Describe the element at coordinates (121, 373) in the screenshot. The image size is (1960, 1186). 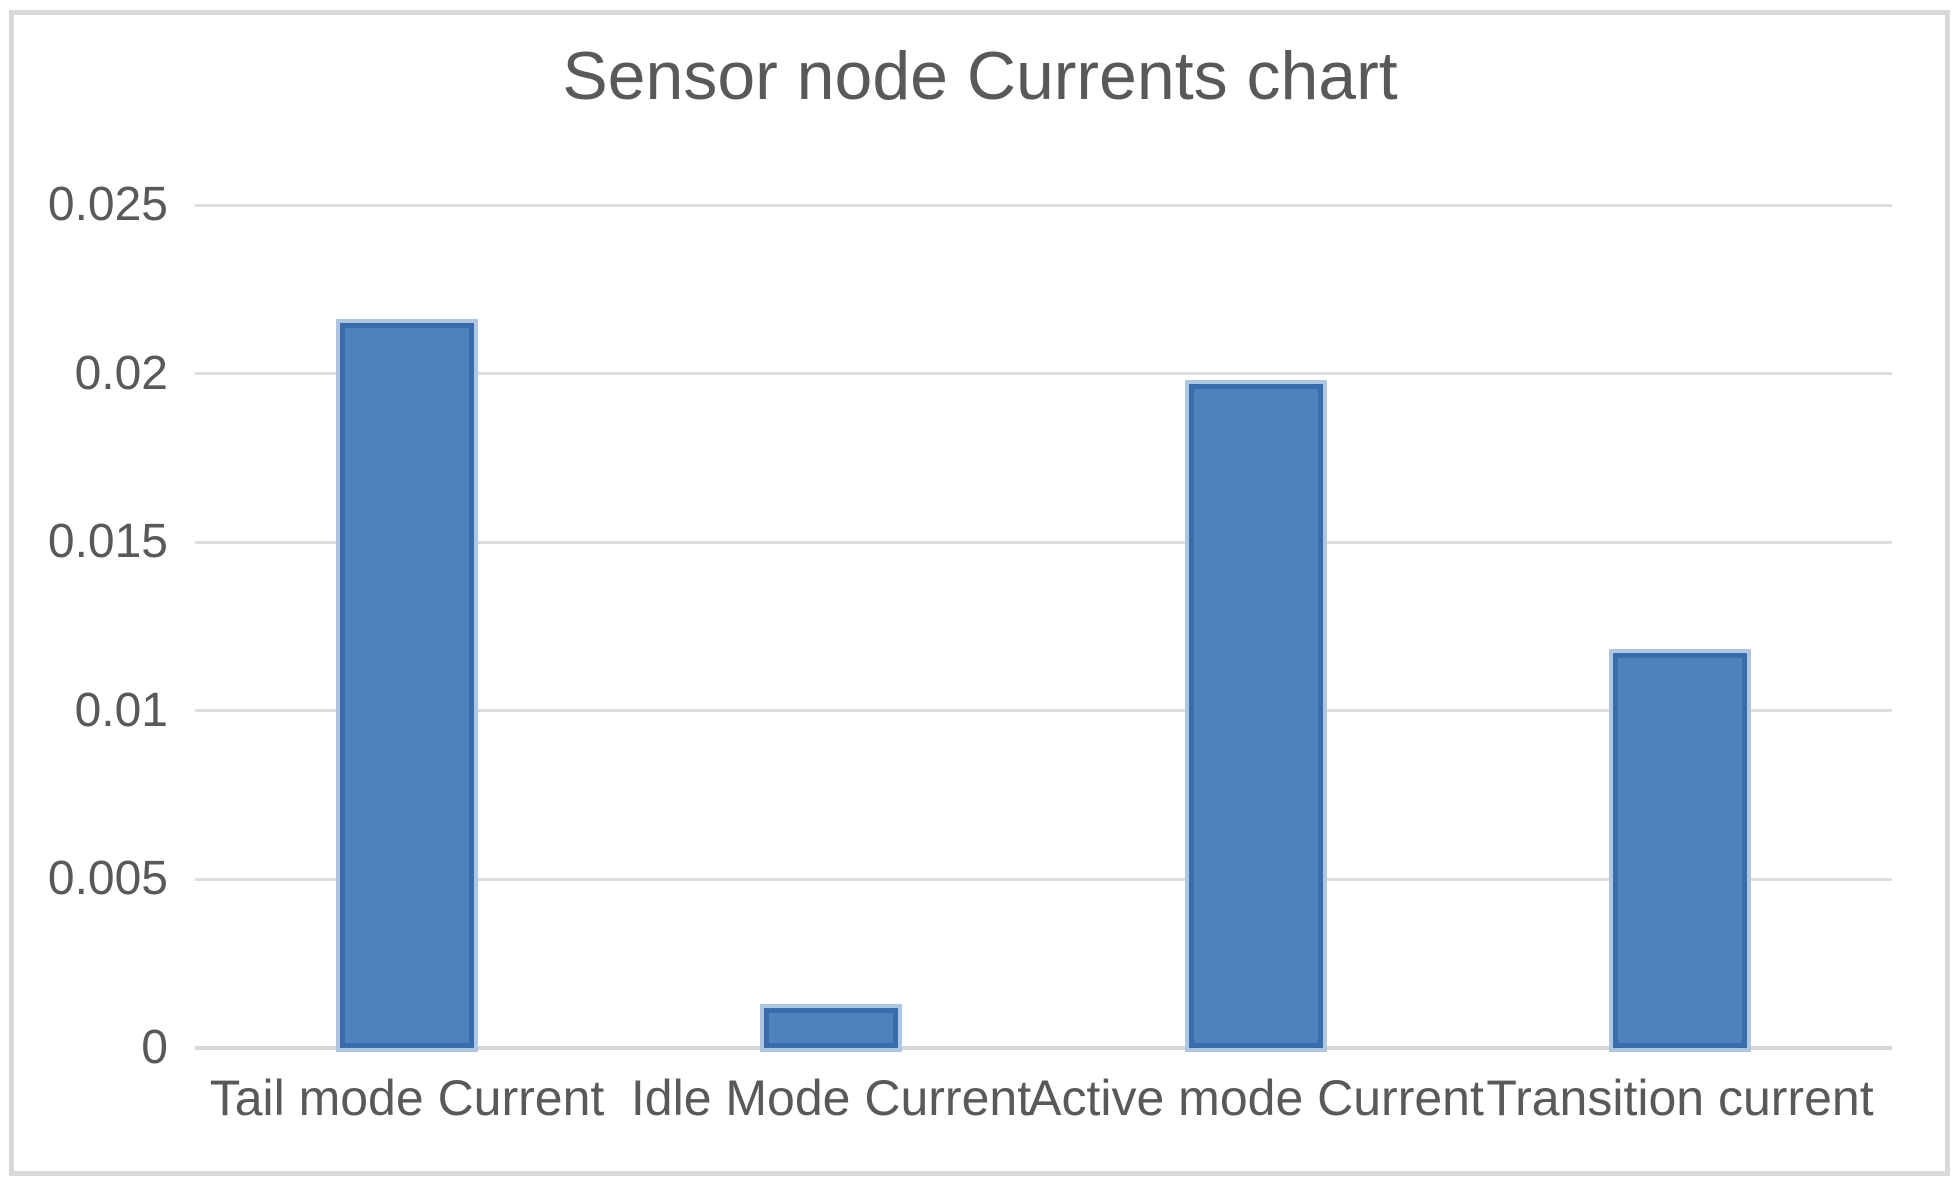
I see `y-tick-label: 0.02` at that location.